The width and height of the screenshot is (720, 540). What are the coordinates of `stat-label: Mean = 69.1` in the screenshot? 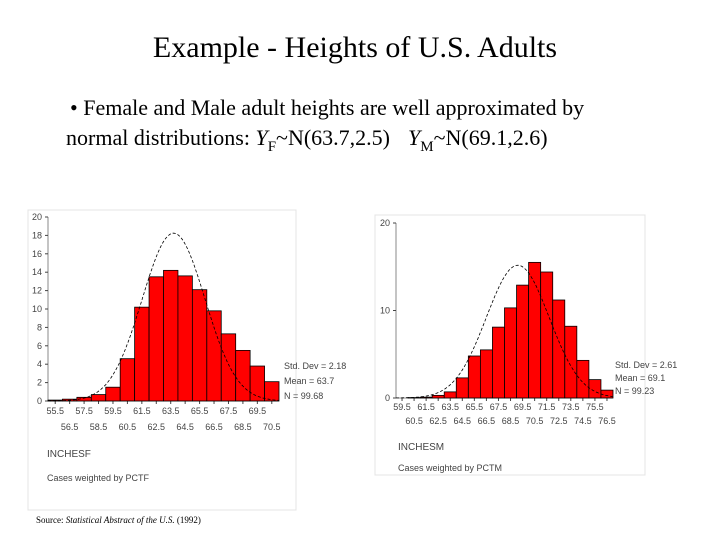 It's located at (640, 378).